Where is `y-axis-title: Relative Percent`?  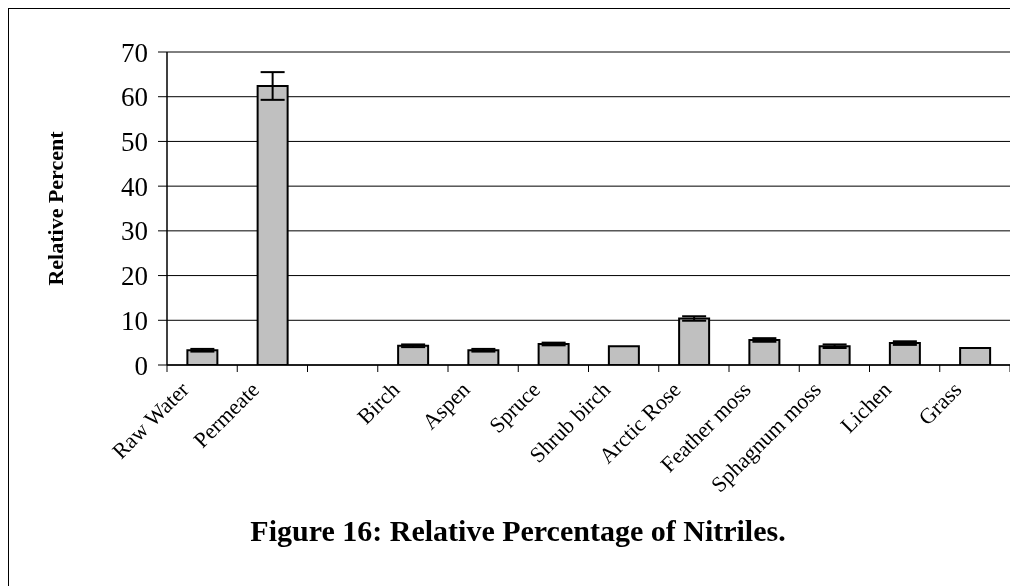 y-axis-title: Relative Percent is located at coordinates (55, 208).